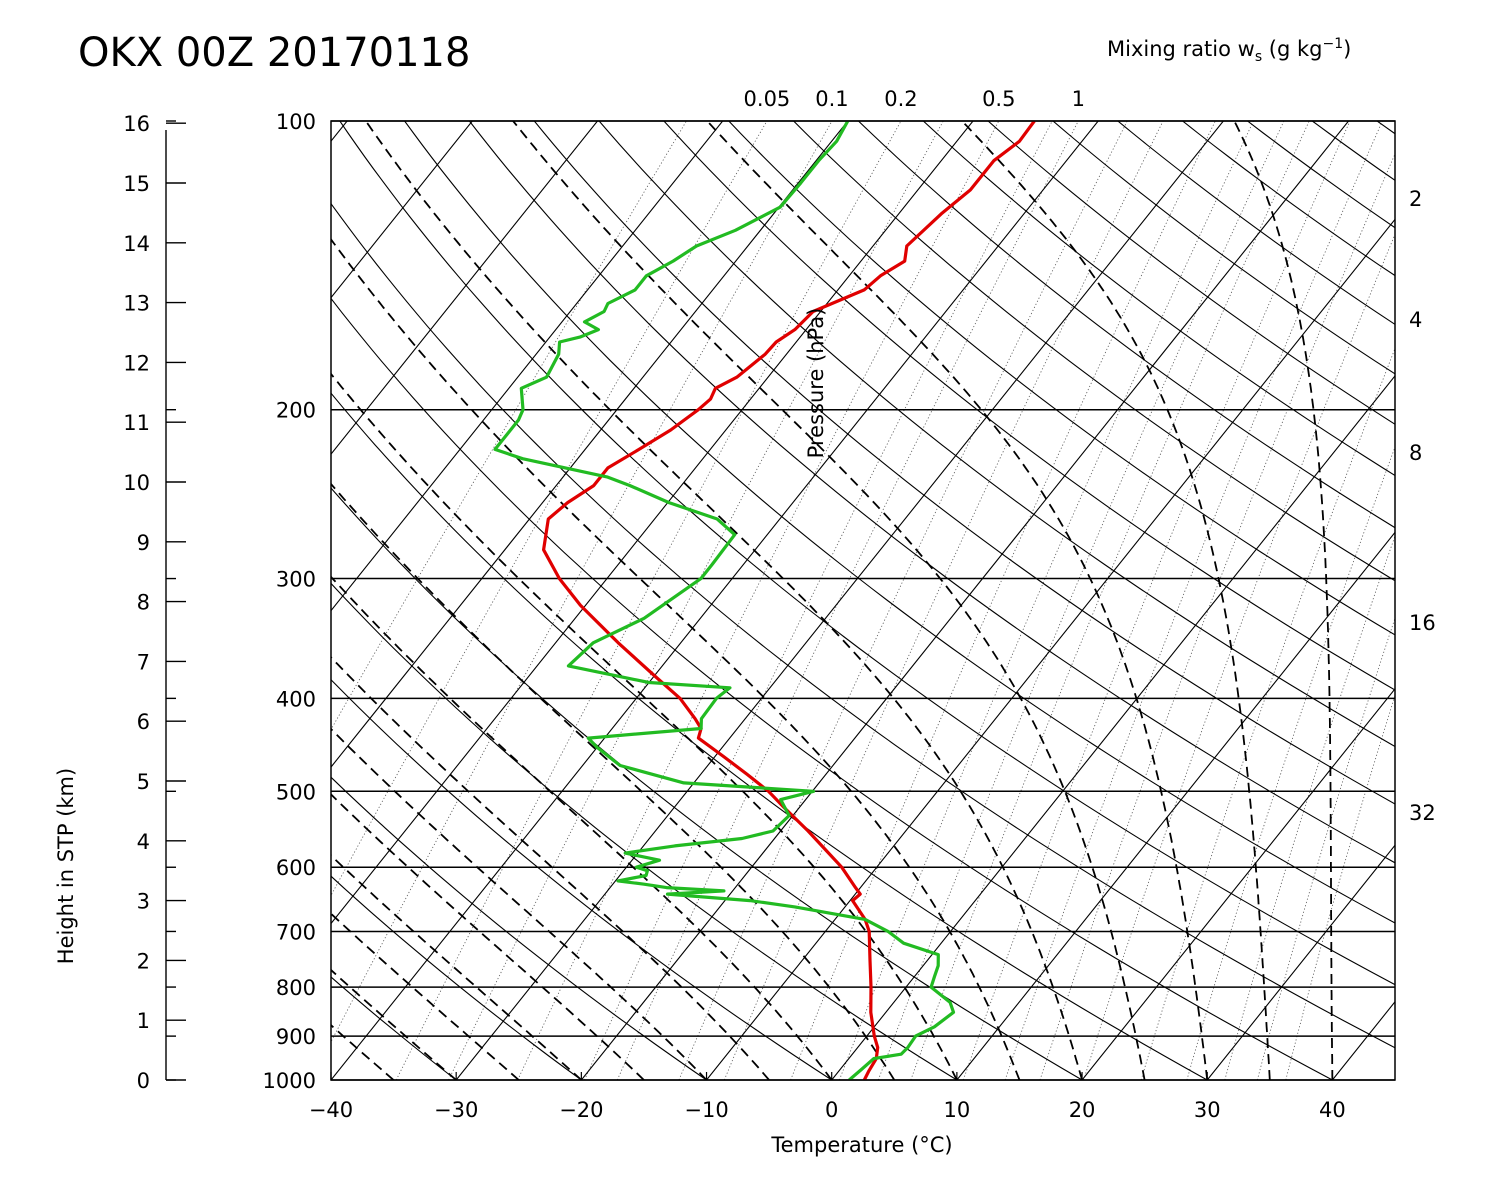 This screenshot has height=1200, width=1500. I want to click on height-tick-label: 7, so click(143, 662).